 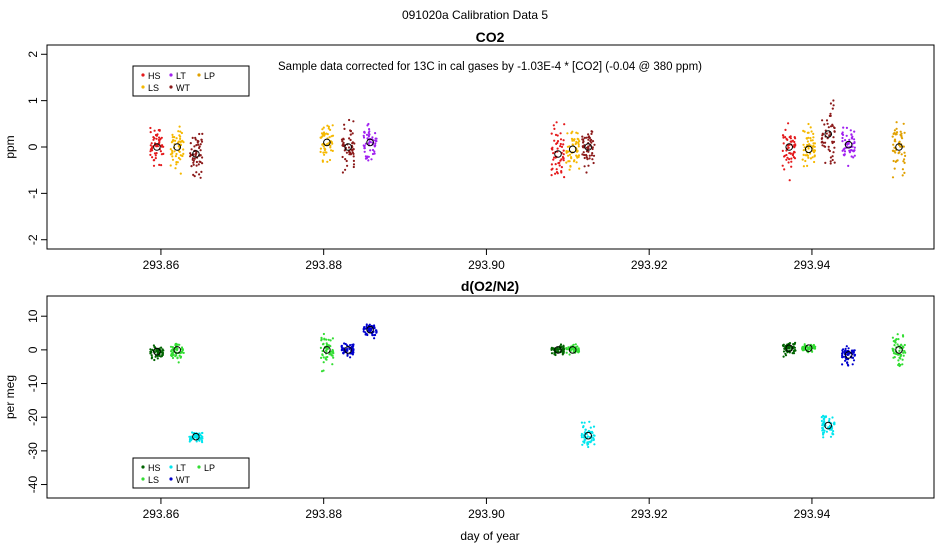 I want to click on x-tick-label: 293.92, so click(x=649, y=514).